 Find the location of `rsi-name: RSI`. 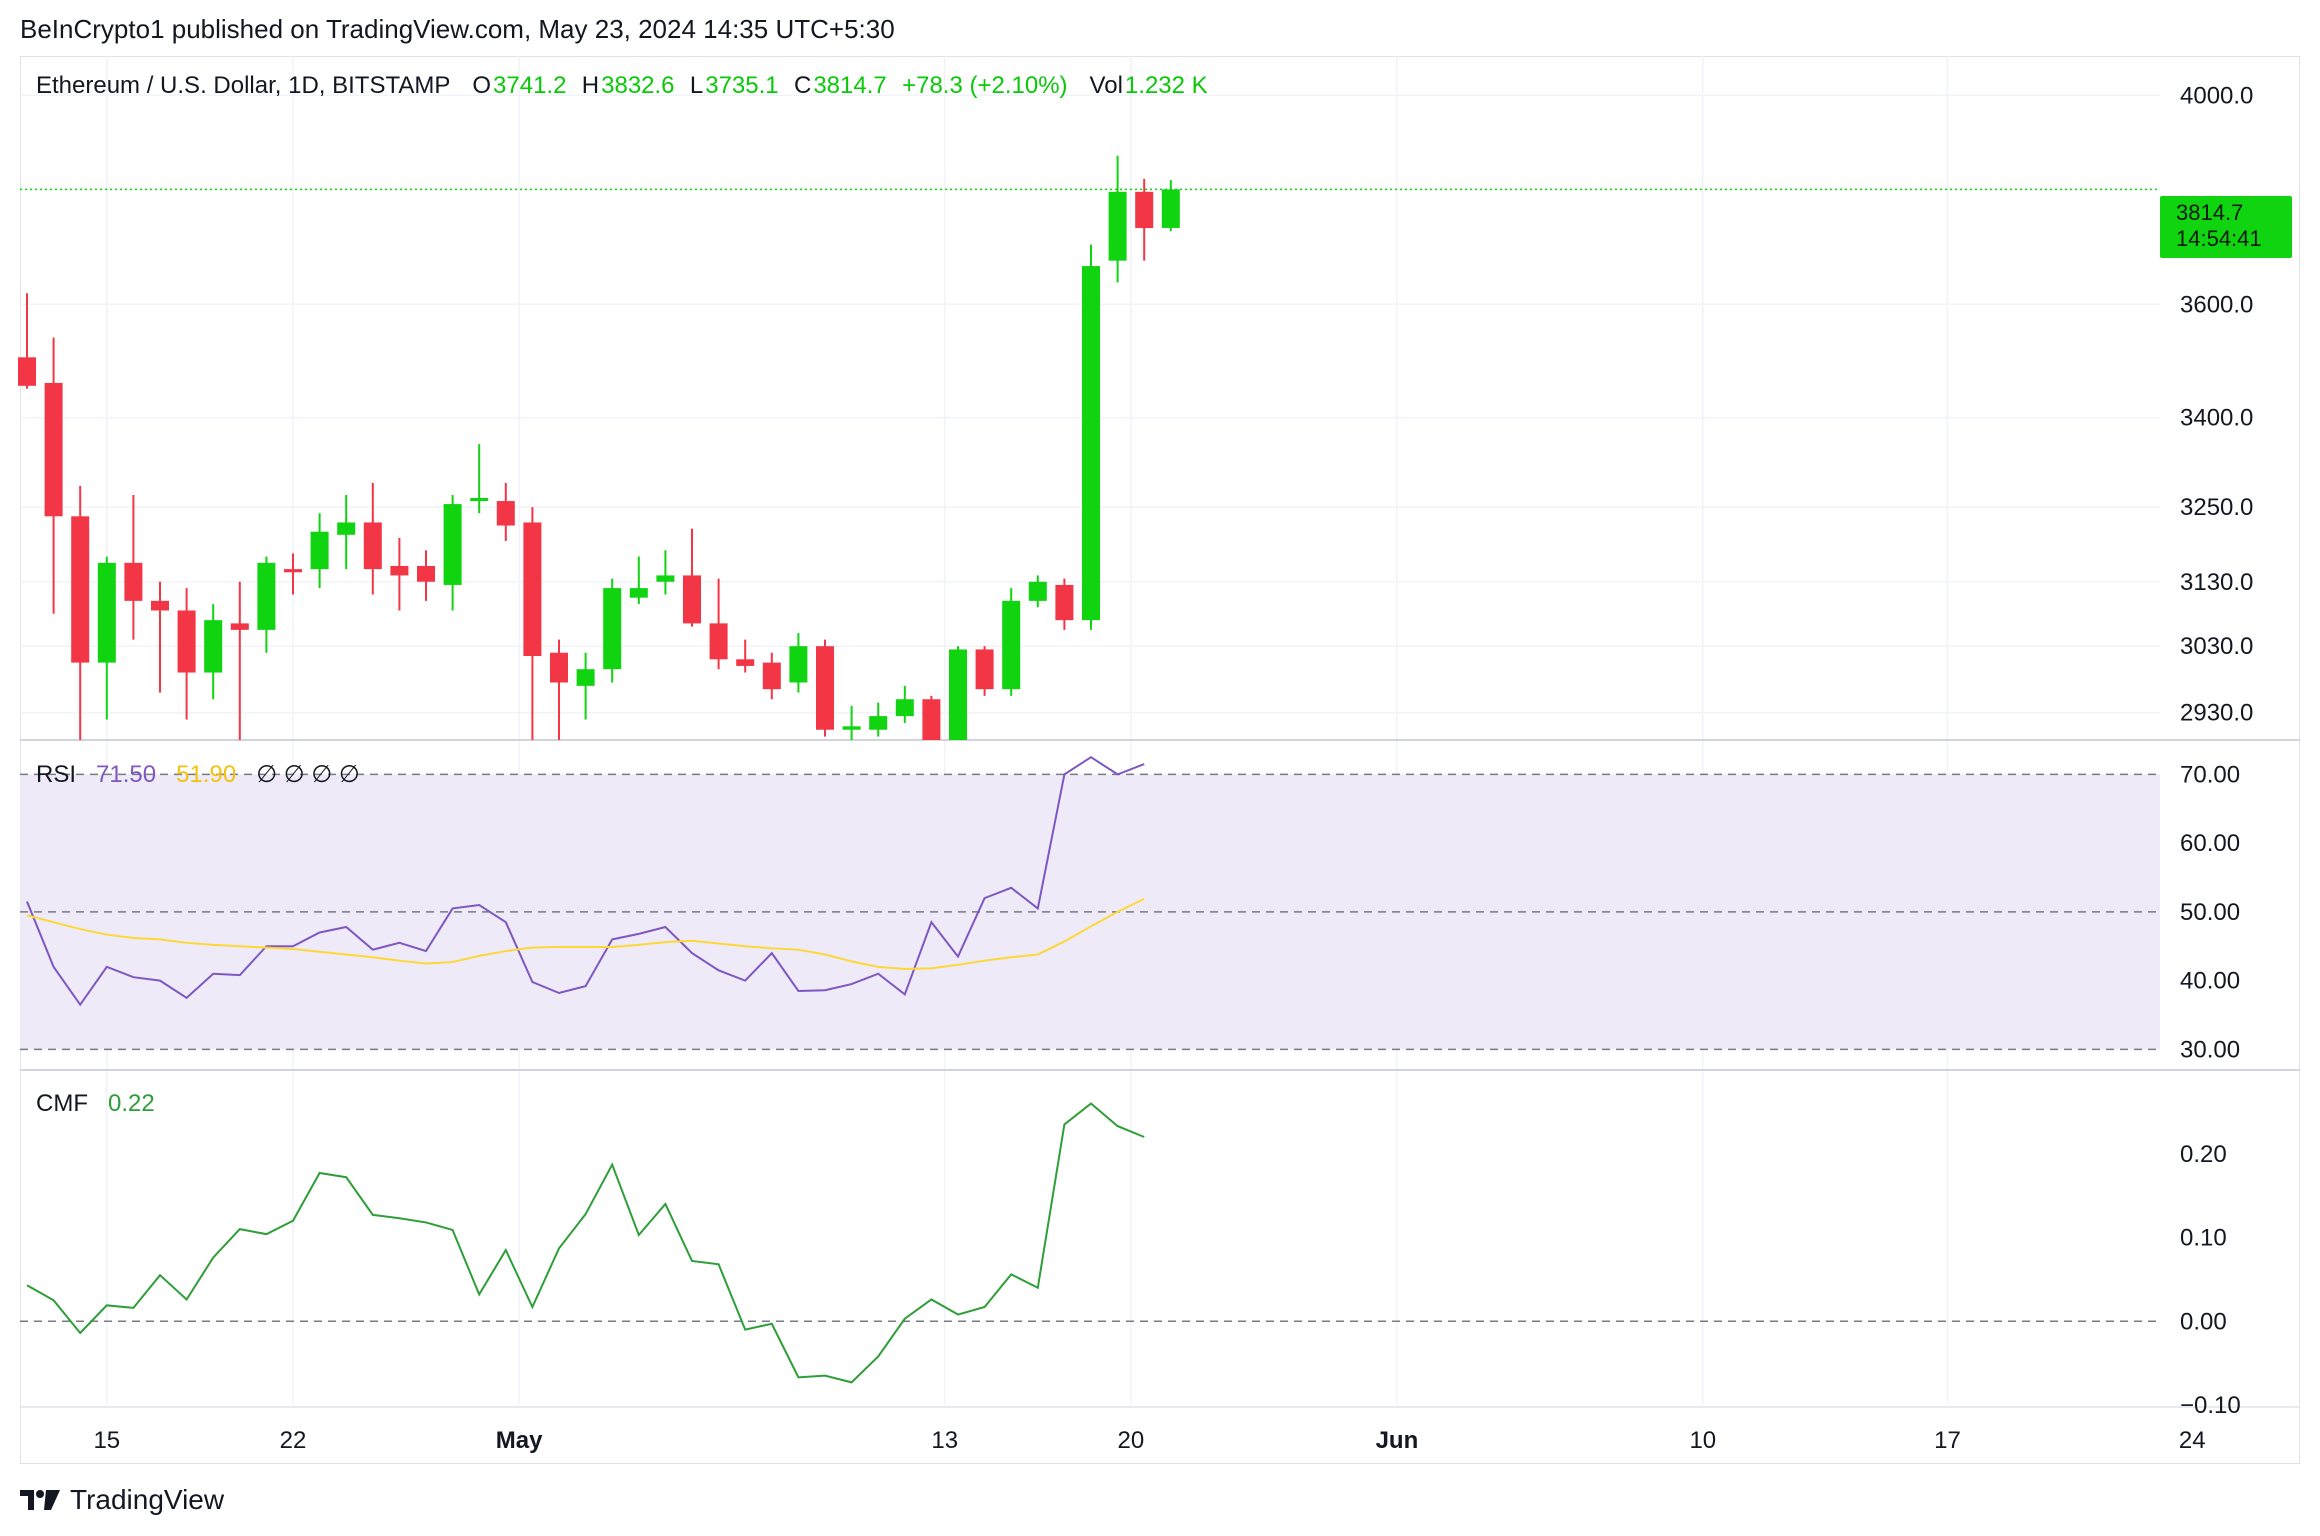

rsi-name: RSI is located at coordinates (56, 774).